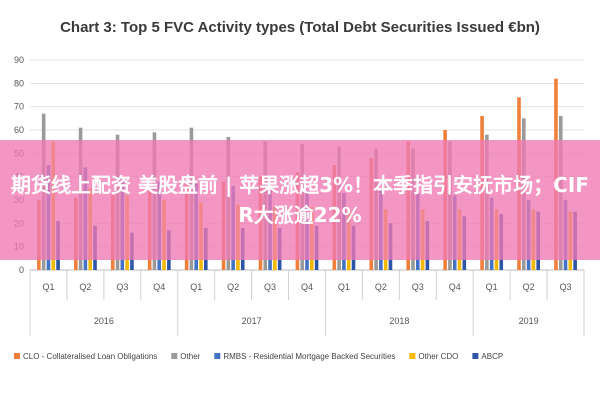 The image size is (600, 400). What do you see at coordinates (104, 321) in the screenshot?
I see `year-label: 2016` at bounding box center [104, 321].